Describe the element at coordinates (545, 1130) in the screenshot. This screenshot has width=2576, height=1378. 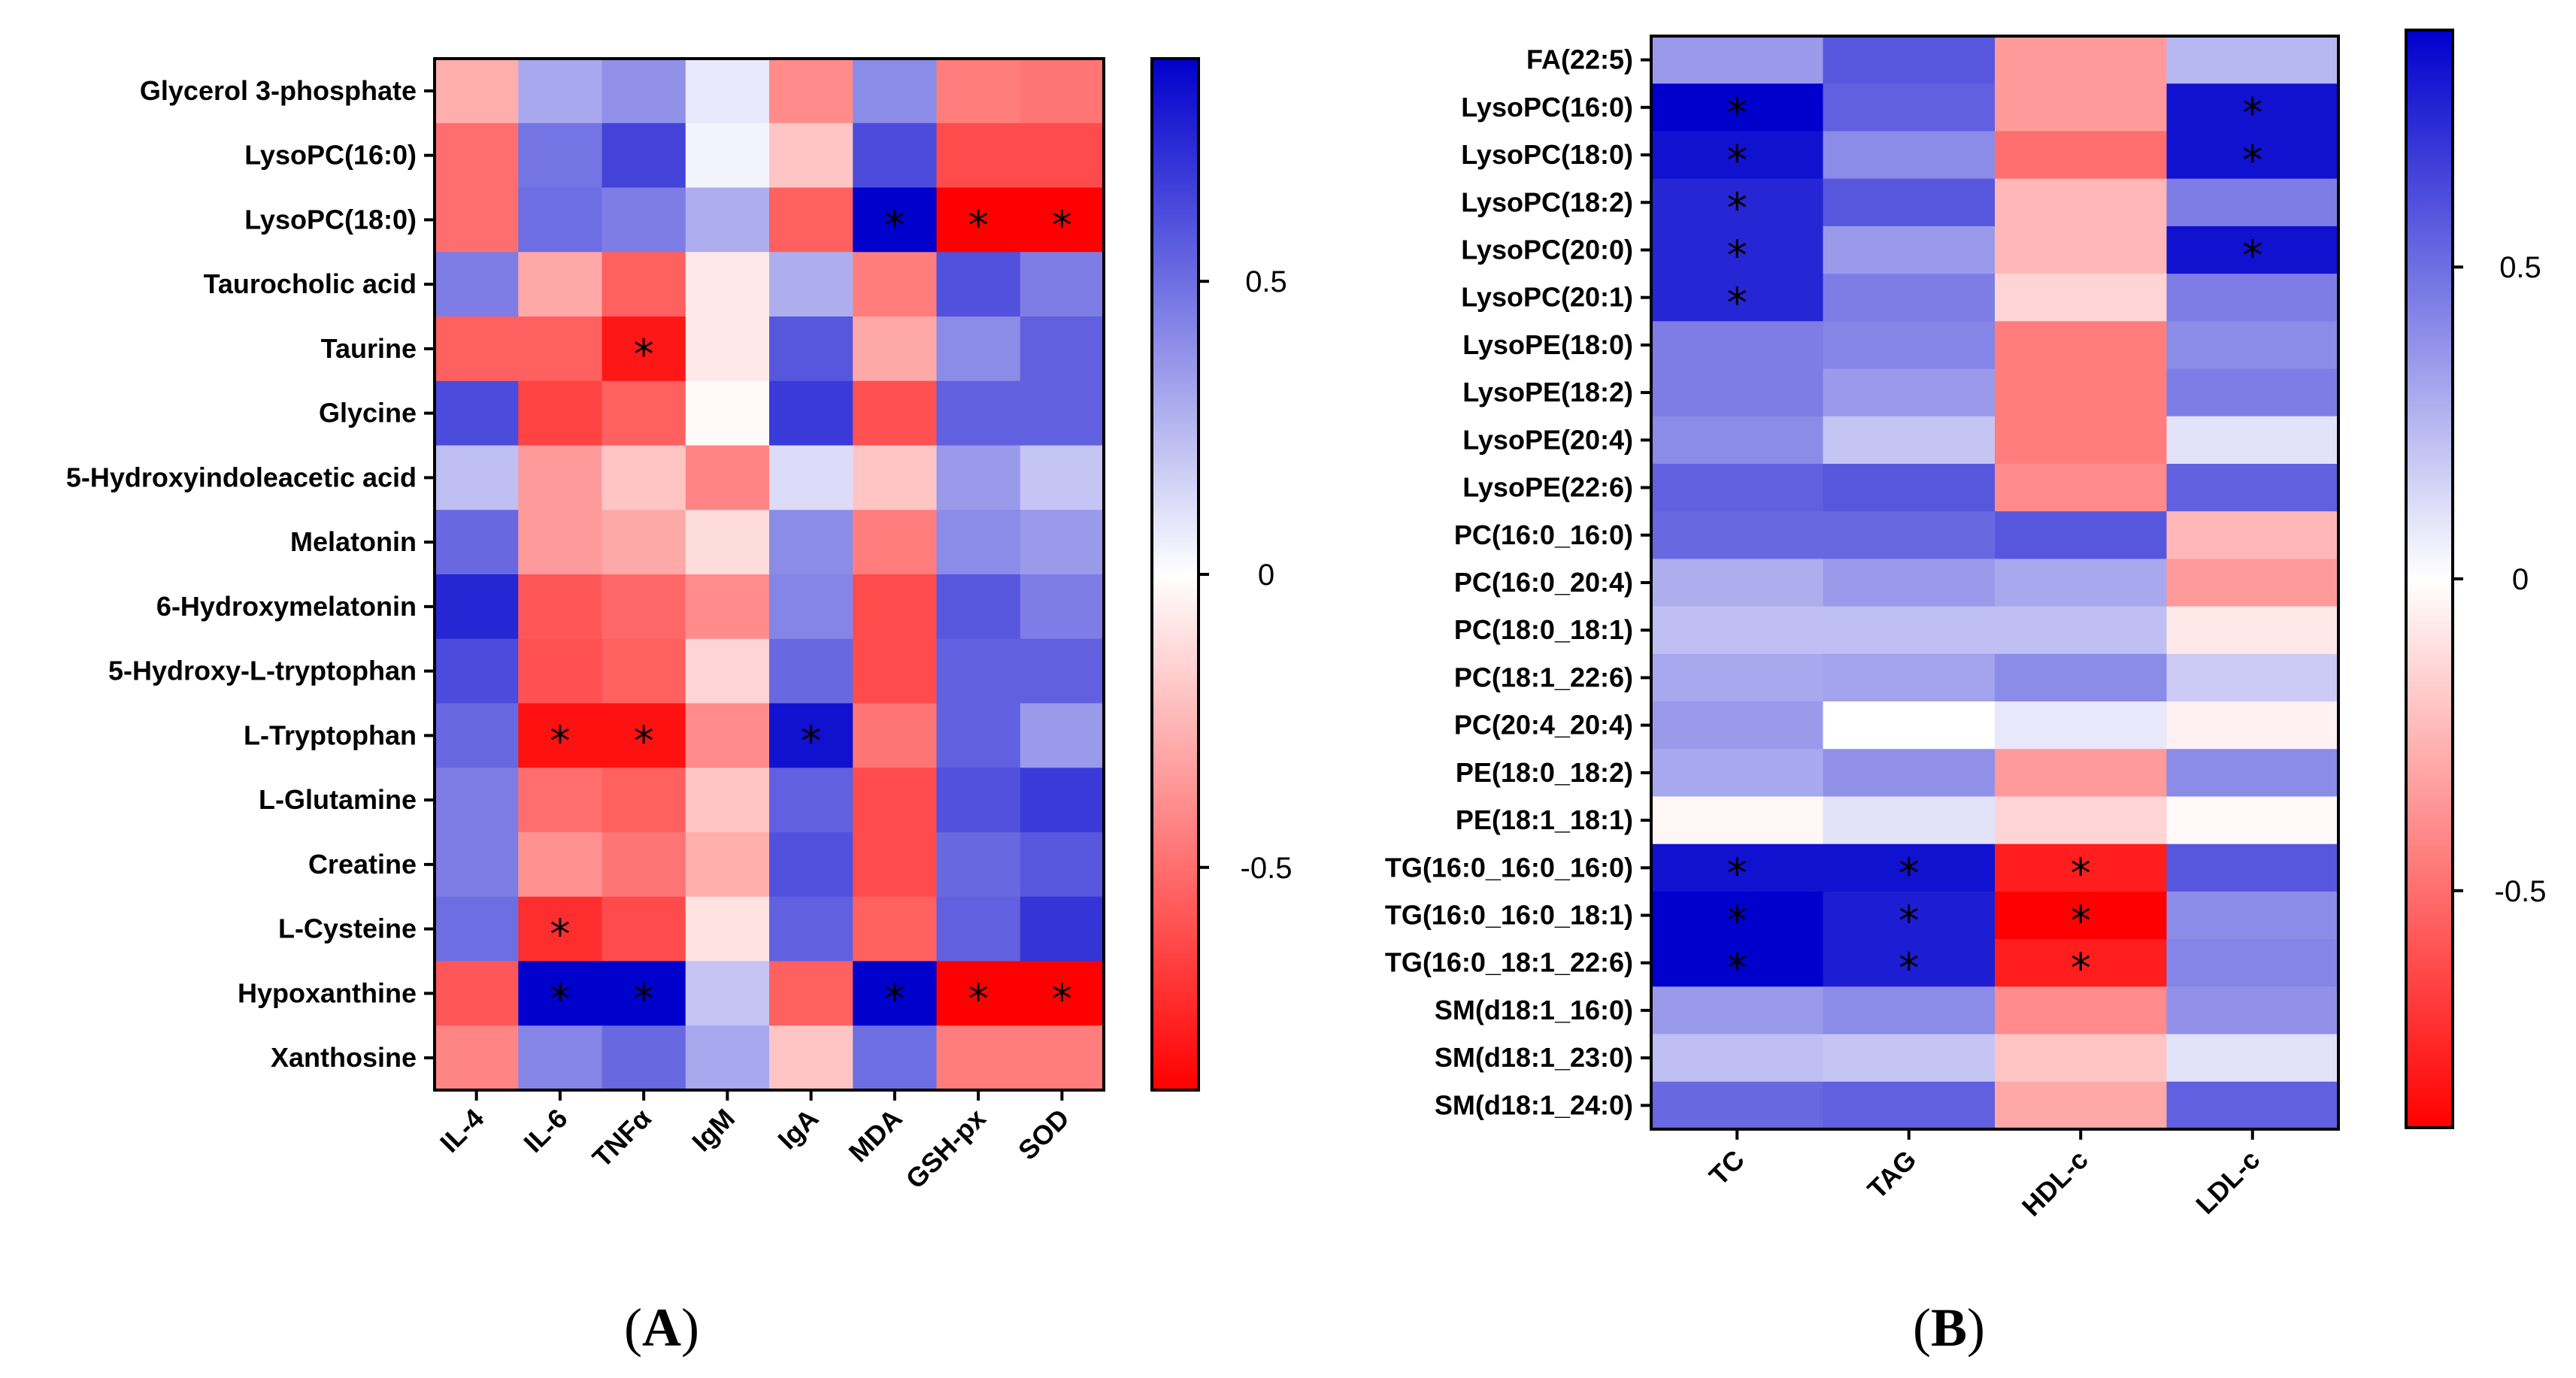
I see `column-label: IL-6` at that location.